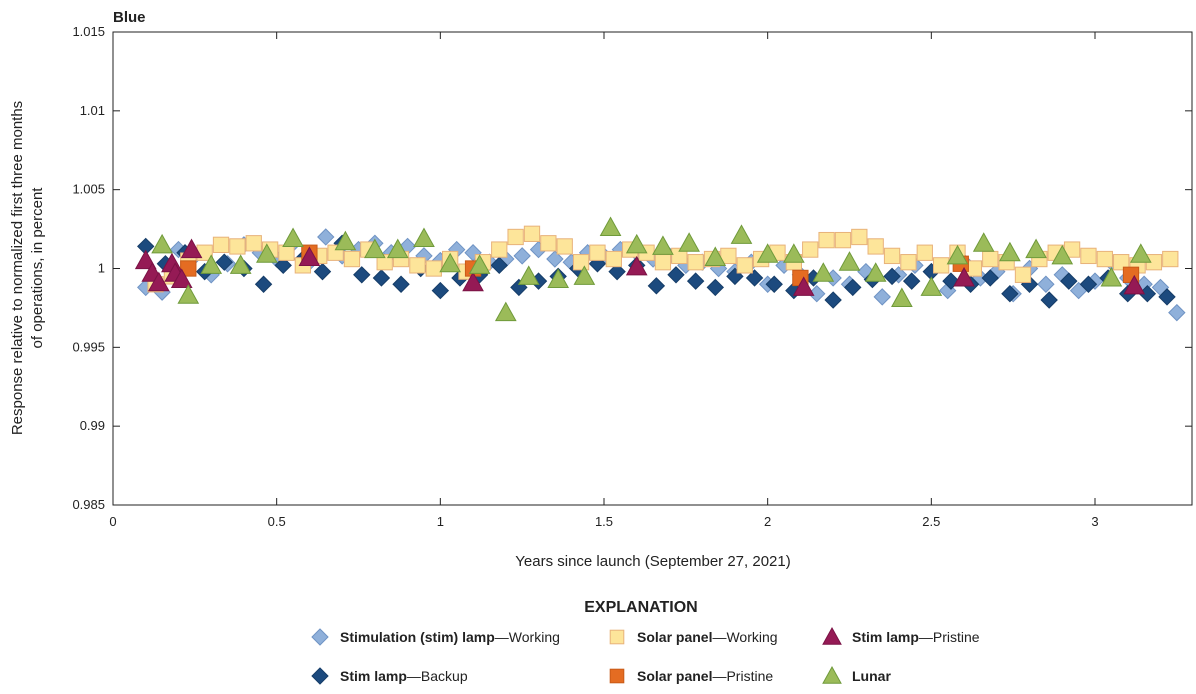  I want to click on legend-label-rest: —Backup, so click(437, 676).